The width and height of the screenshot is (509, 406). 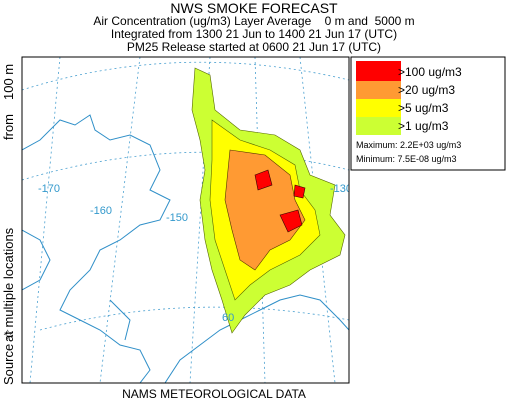 I want to click on legend-label: >5 ug/m3, so click(x=423, y=108).